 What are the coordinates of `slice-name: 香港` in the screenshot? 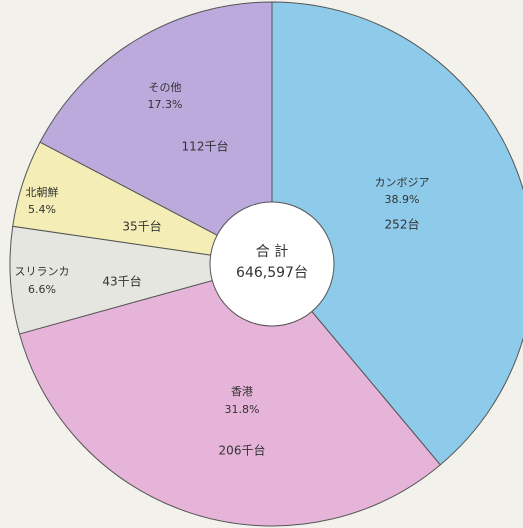 It's located at (242, 391).